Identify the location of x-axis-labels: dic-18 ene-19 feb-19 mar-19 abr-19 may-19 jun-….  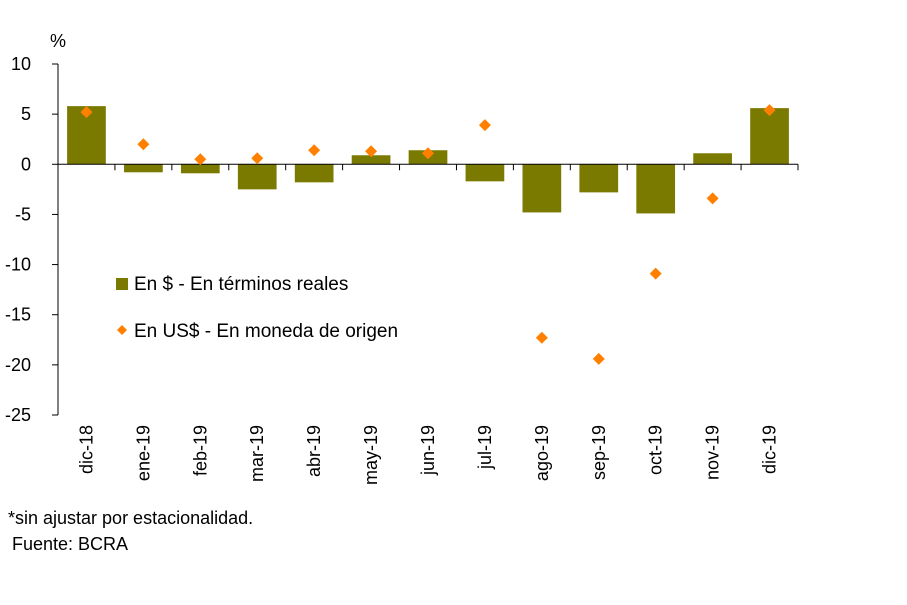
(427, 455).